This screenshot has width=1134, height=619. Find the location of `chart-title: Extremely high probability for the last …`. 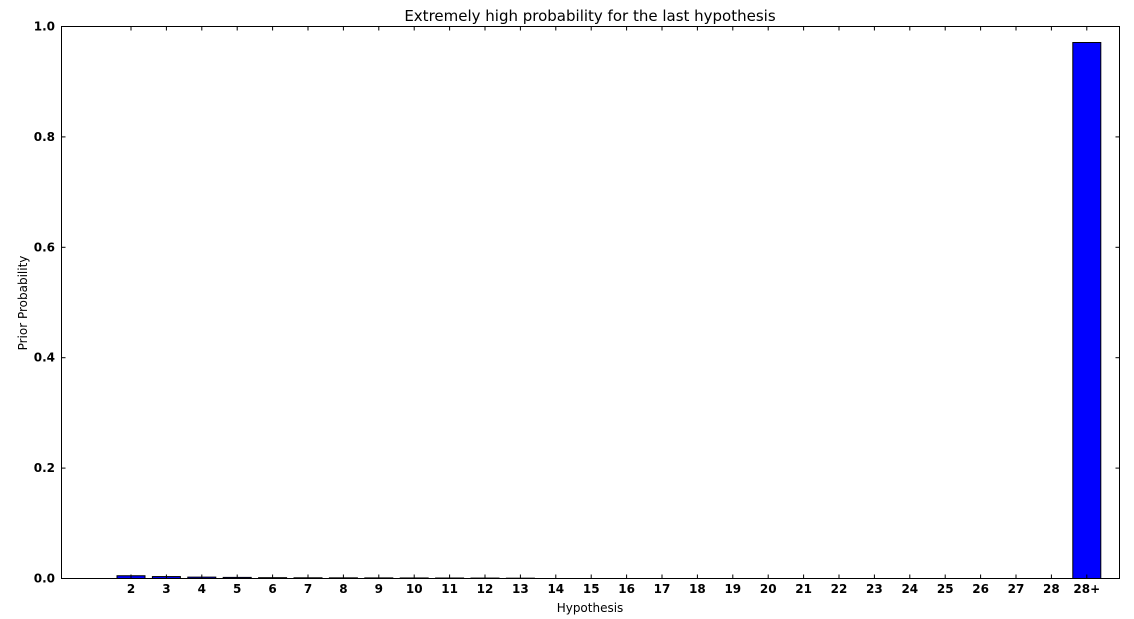

chart-title: Extremely high probability for the last … is located at coordinates (590, 16).